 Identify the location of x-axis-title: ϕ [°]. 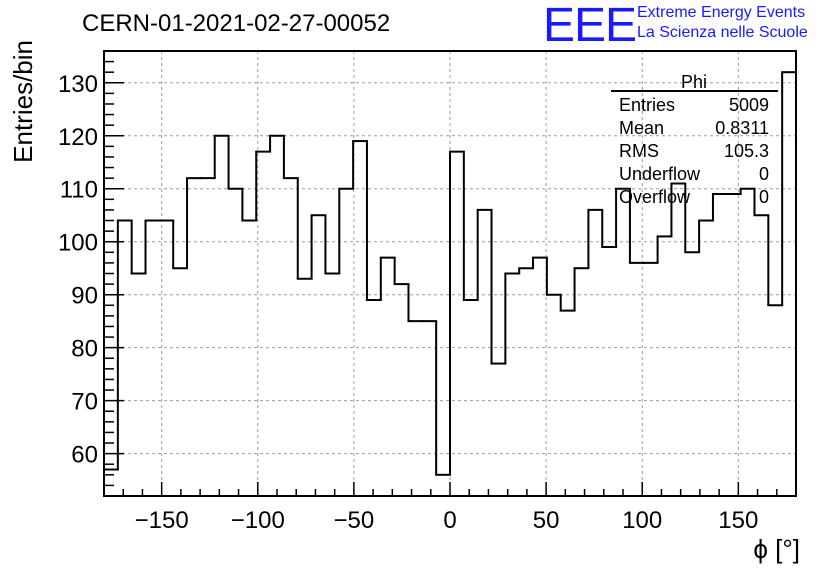
(776, 549).